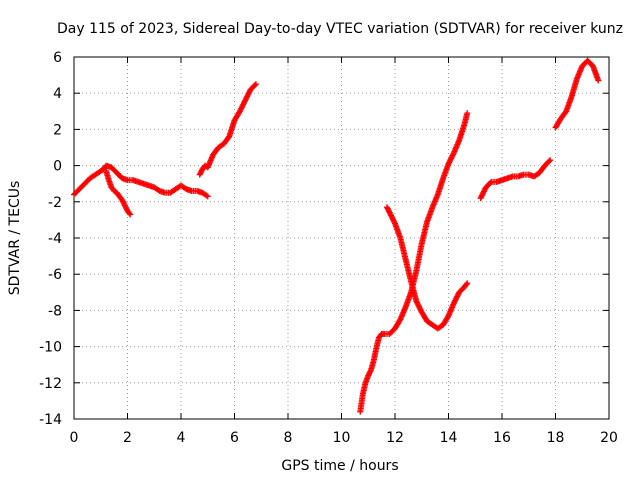 Image resolution: width=640 pixels, height=480 pixels. Describe the element at coordinates (74, 438) in the screenshot. I see `x-tick-label: 0` at that location.